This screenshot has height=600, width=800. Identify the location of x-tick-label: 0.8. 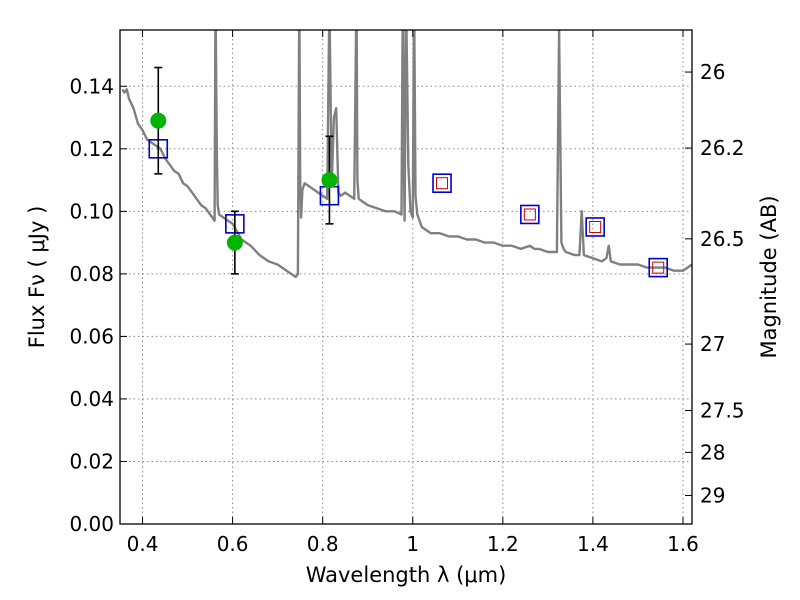
(323, 544).